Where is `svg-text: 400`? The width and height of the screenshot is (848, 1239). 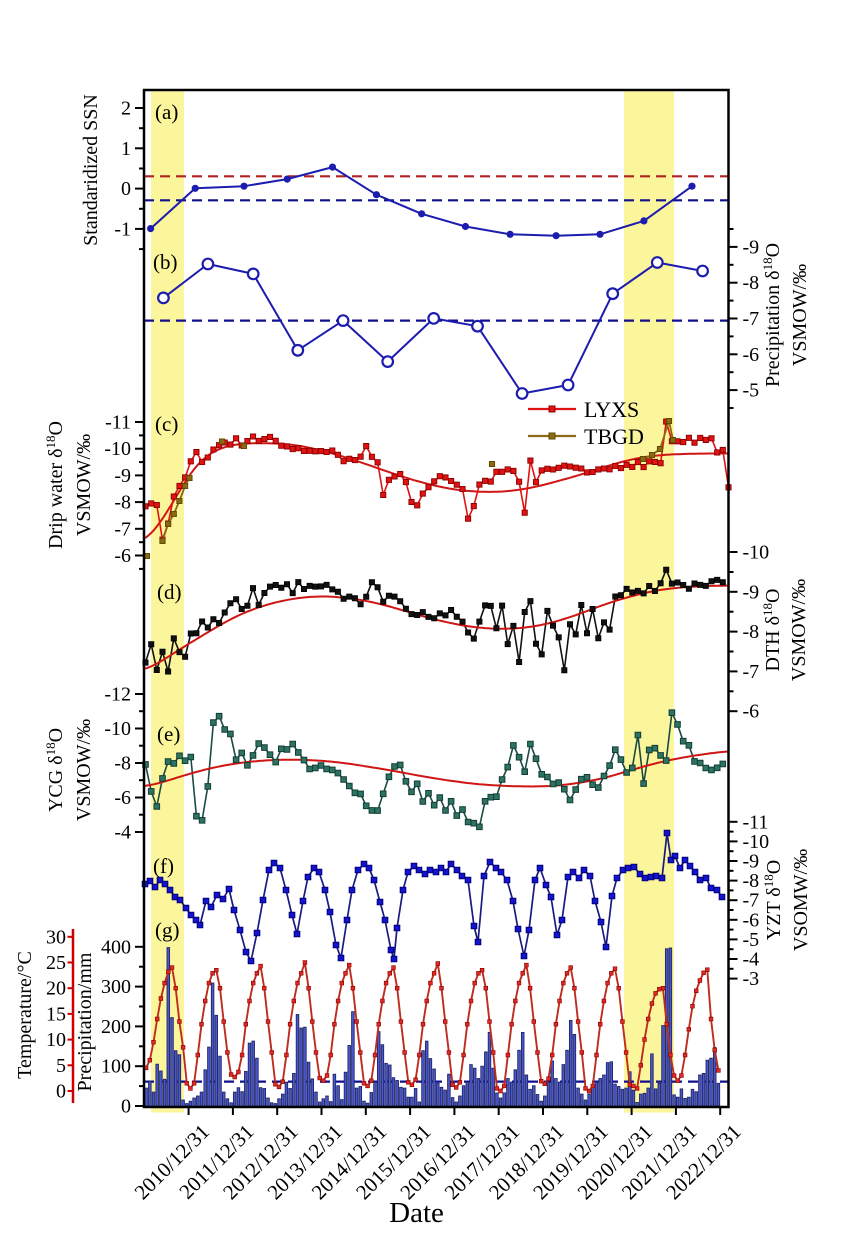 svg-text: 400 is located at coordinates (116, 947).